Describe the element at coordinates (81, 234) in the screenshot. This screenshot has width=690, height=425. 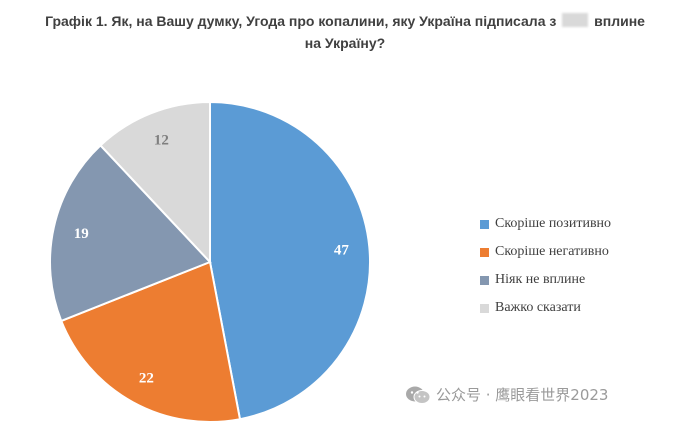
I see `slice-value-label: 19` at that location.